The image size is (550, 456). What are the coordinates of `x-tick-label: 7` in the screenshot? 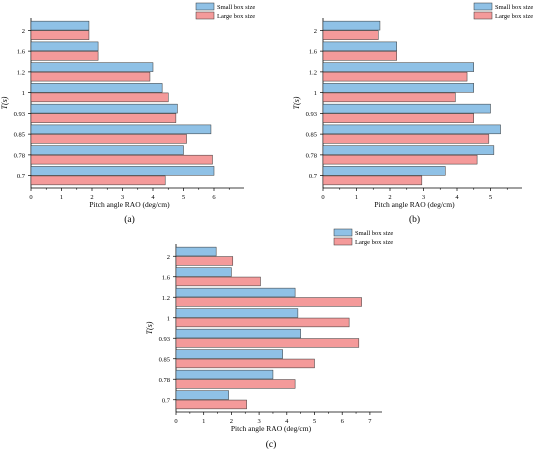 It's located at (370, 421).